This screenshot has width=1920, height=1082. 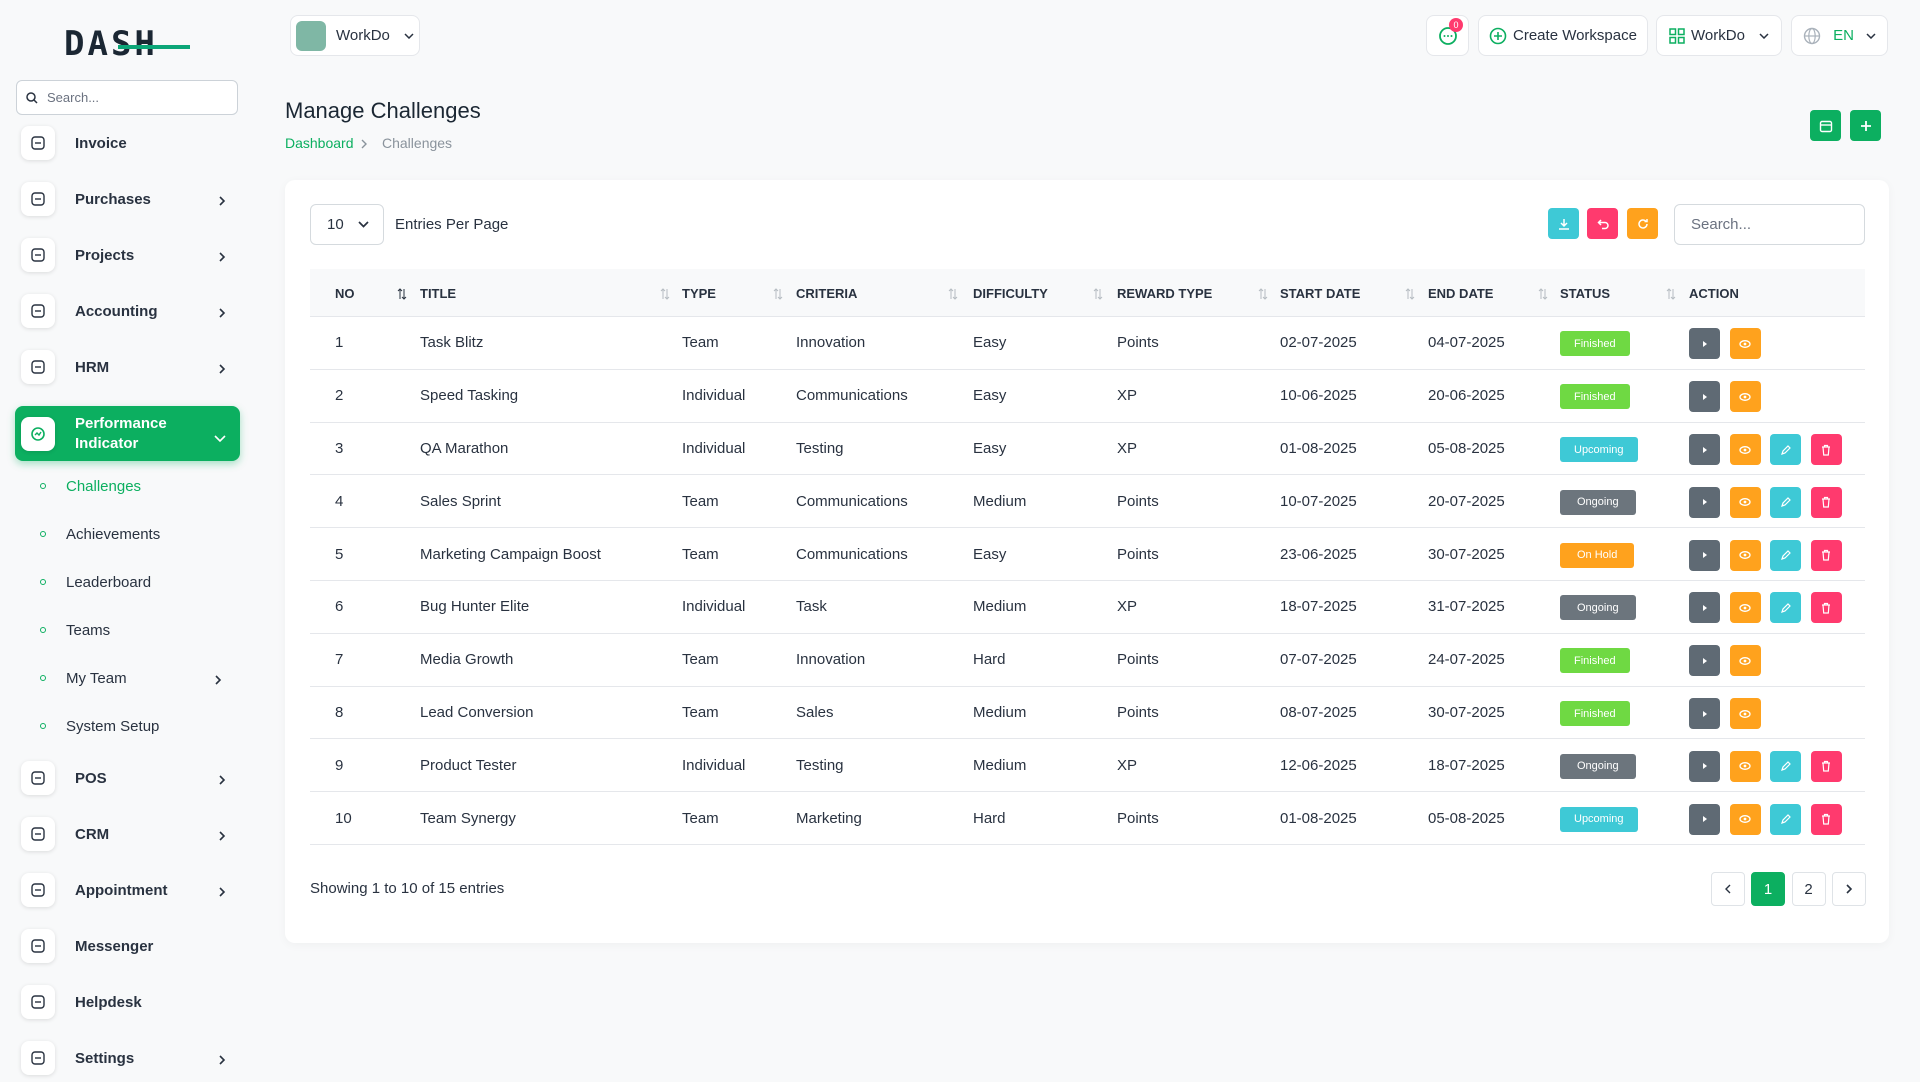 I want to click on logo: DASH, so click(x=111, y=44).